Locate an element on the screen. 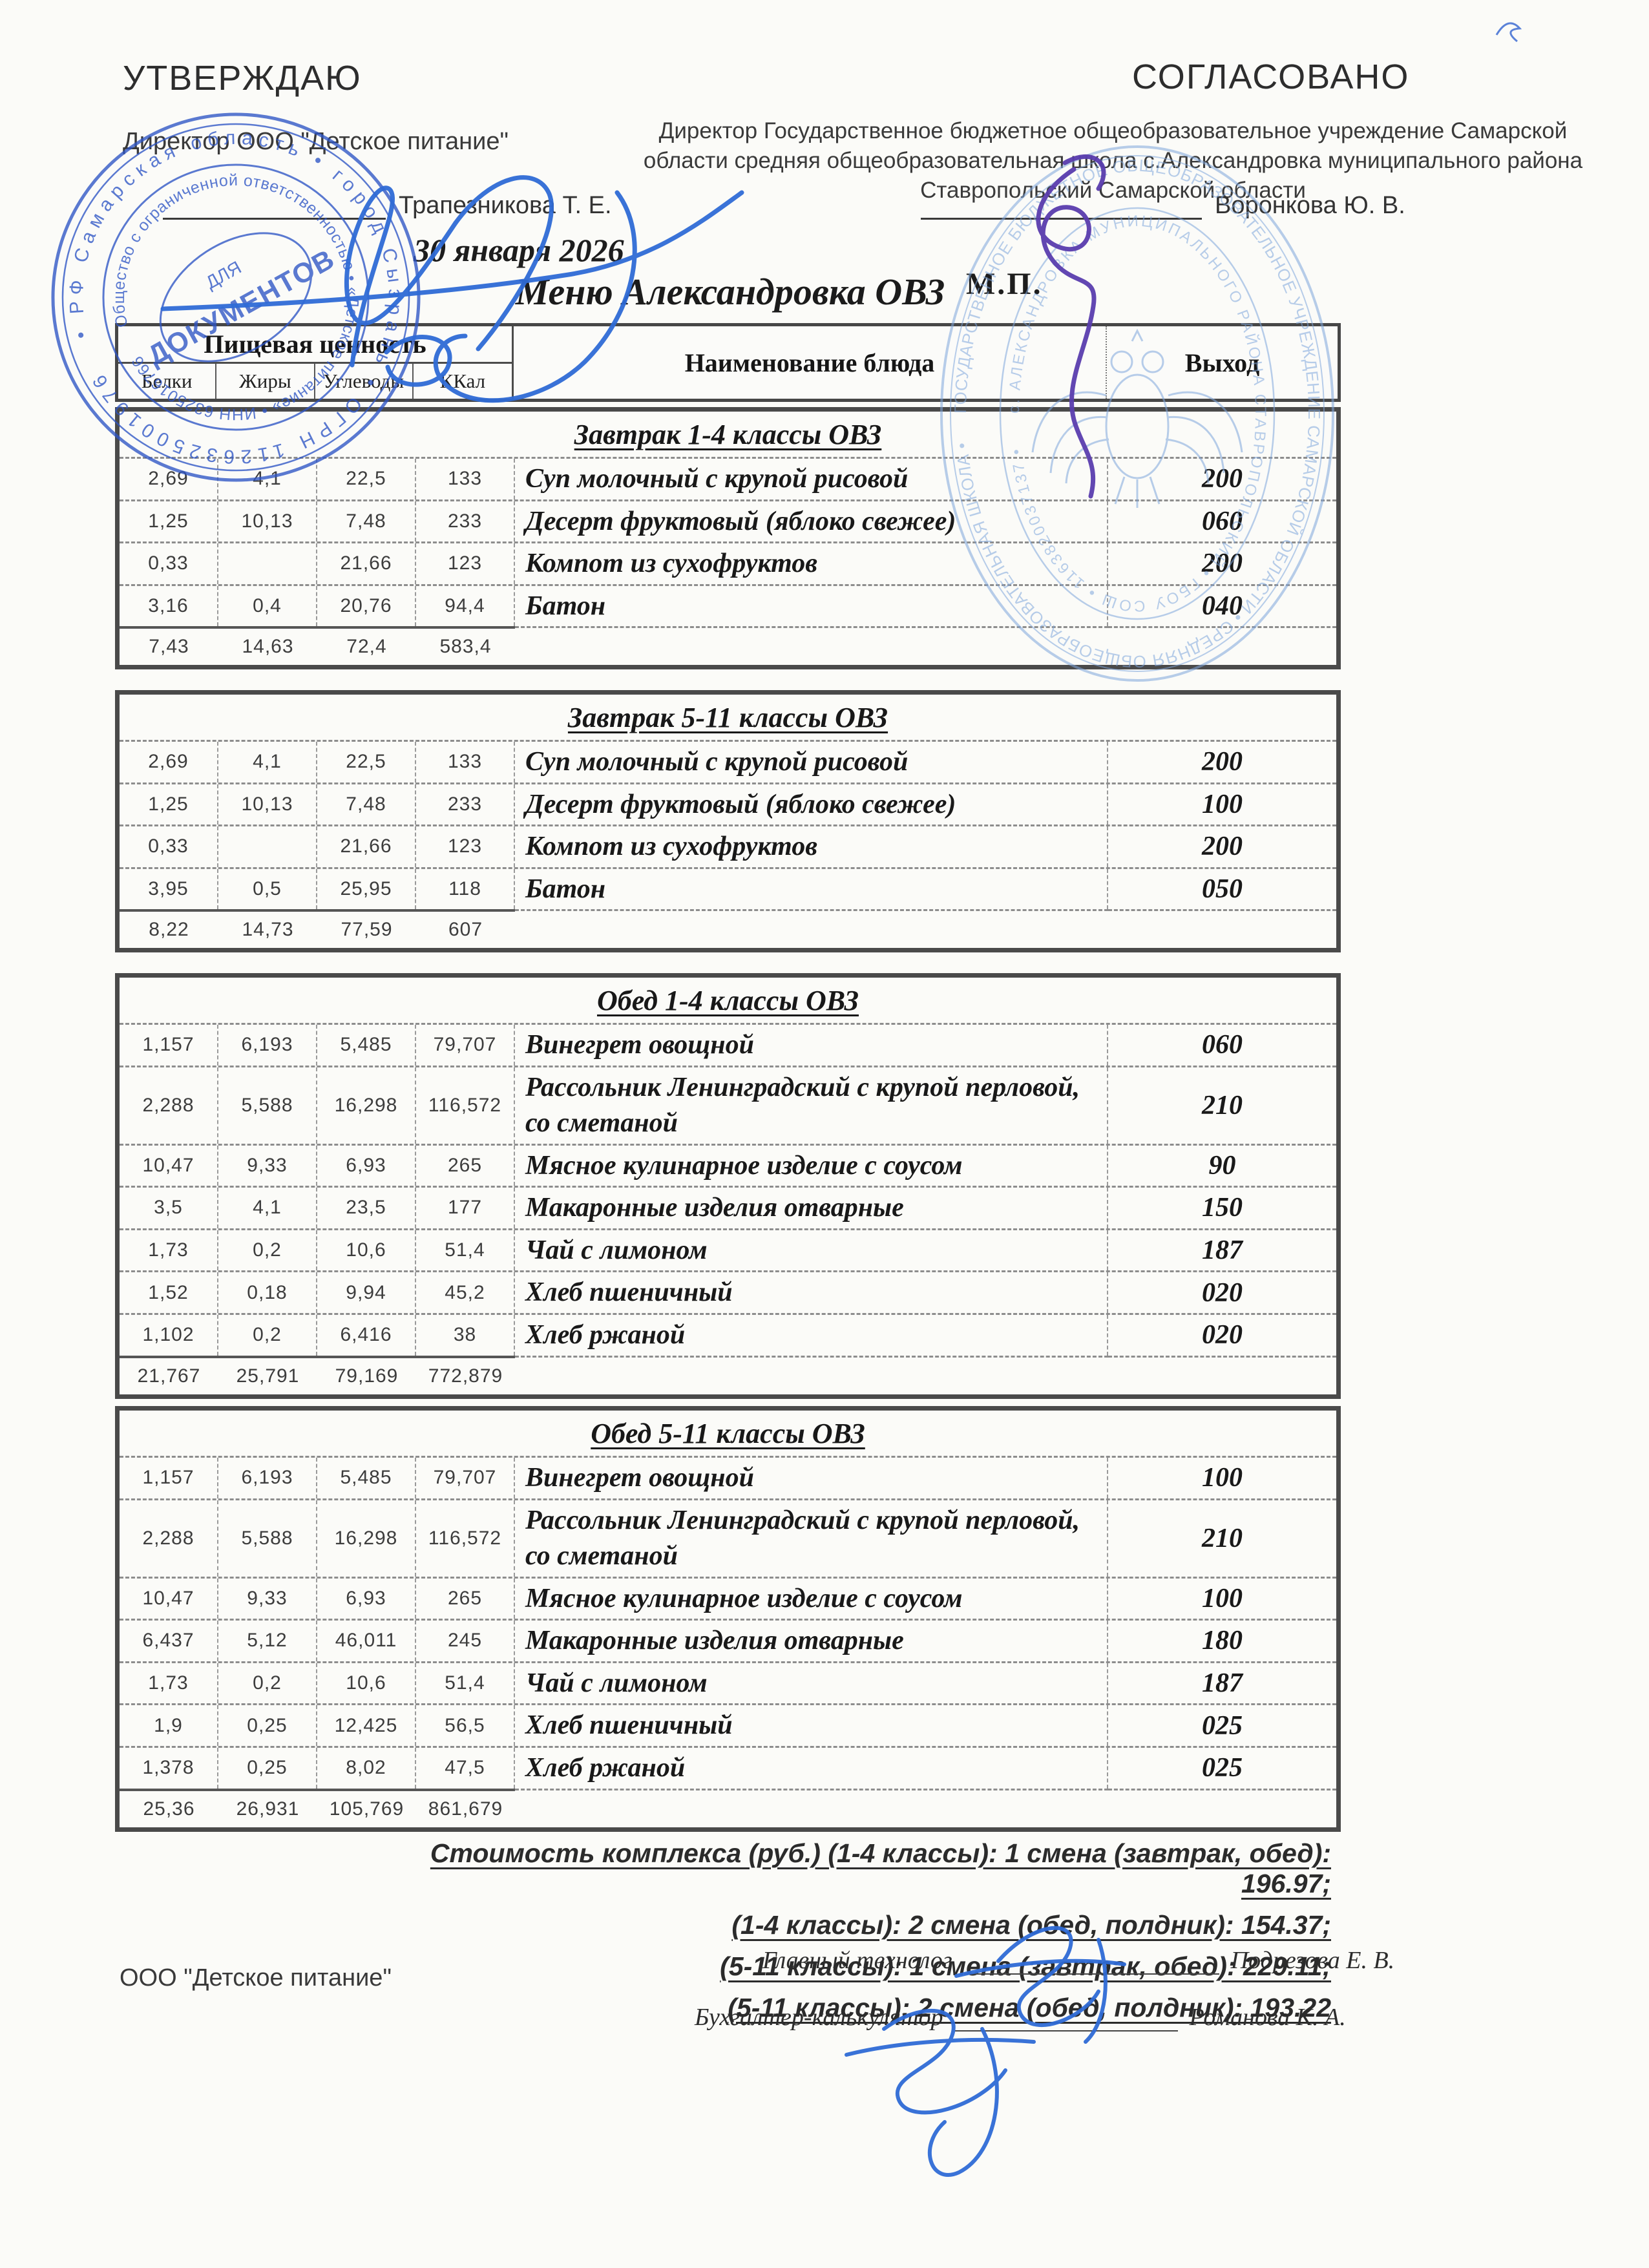  nutrition-value: 1,25 is located at coordinates (169, 805).